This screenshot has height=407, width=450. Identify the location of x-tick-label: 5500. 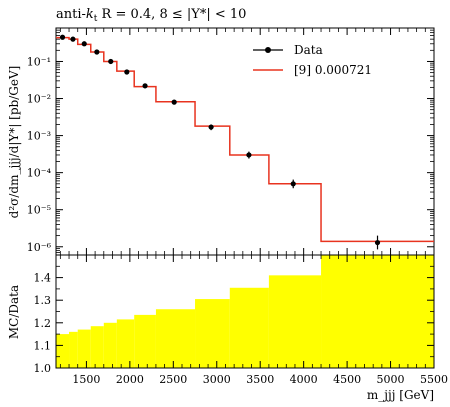
(434, 379).